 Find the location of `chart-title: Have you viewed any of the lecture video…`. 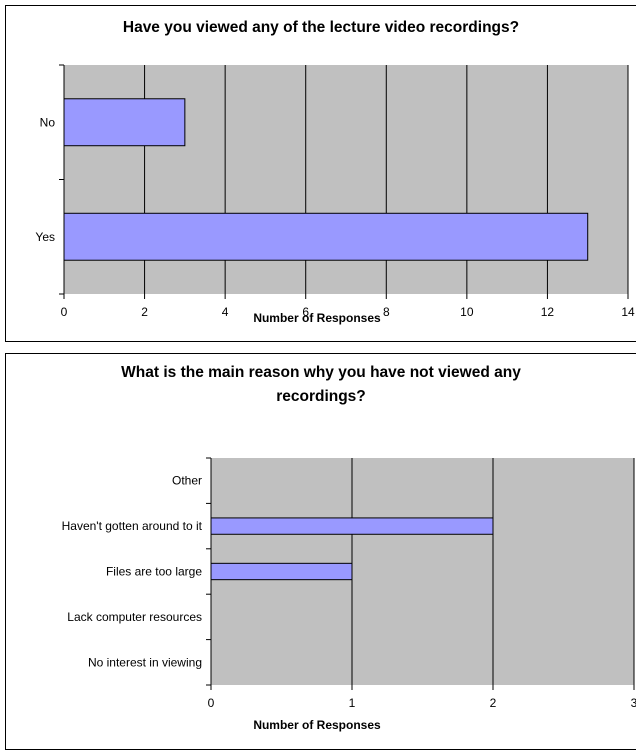

chart-title: Have you viewed any of the lecture video… is located at coordinates (321, 28).